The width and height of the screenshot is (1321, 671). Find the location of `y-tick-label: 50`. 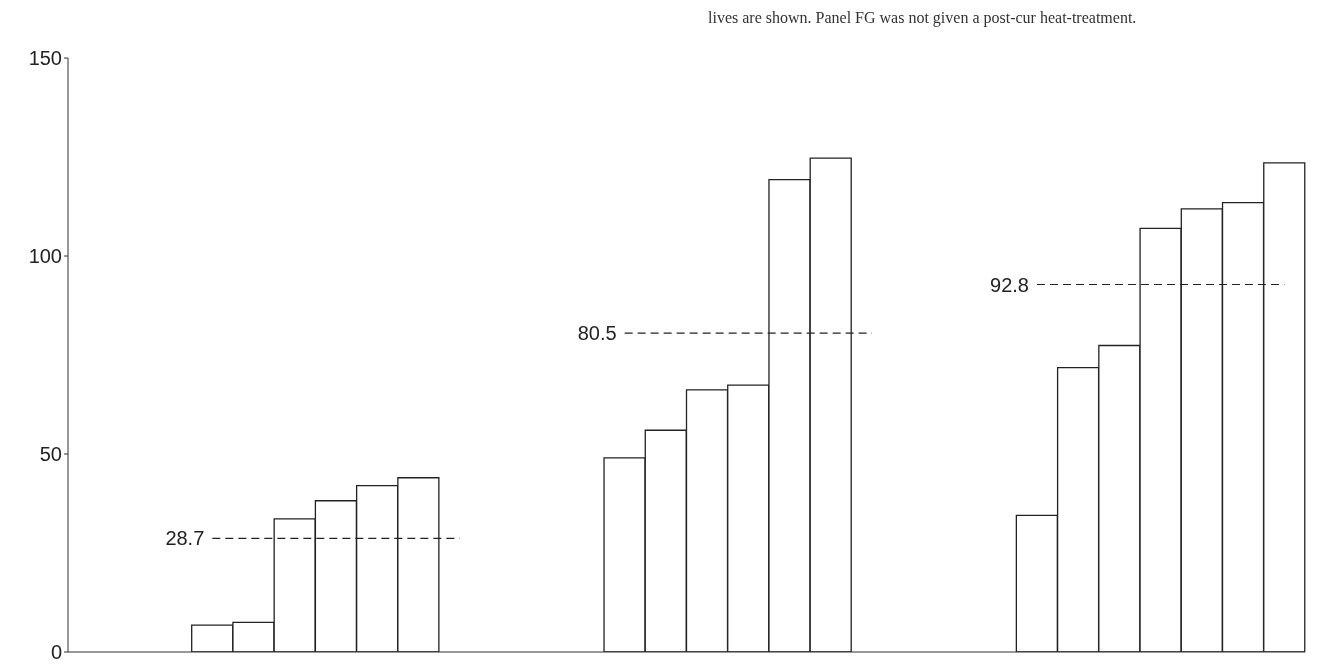

y-tick-label: 50 is located at coordinates (50, 454).